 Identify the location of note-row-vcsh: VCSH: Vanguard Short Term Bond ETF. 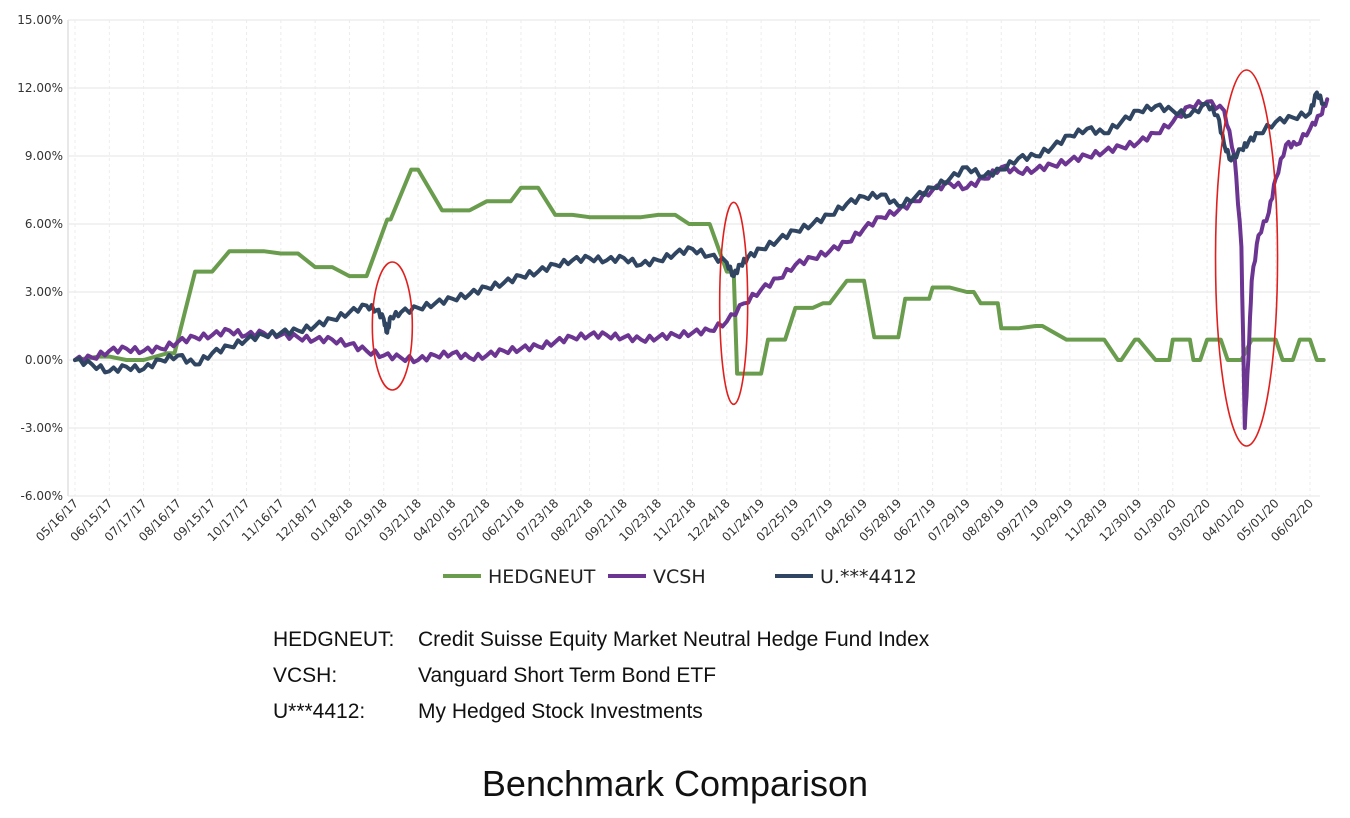
(601, 676).